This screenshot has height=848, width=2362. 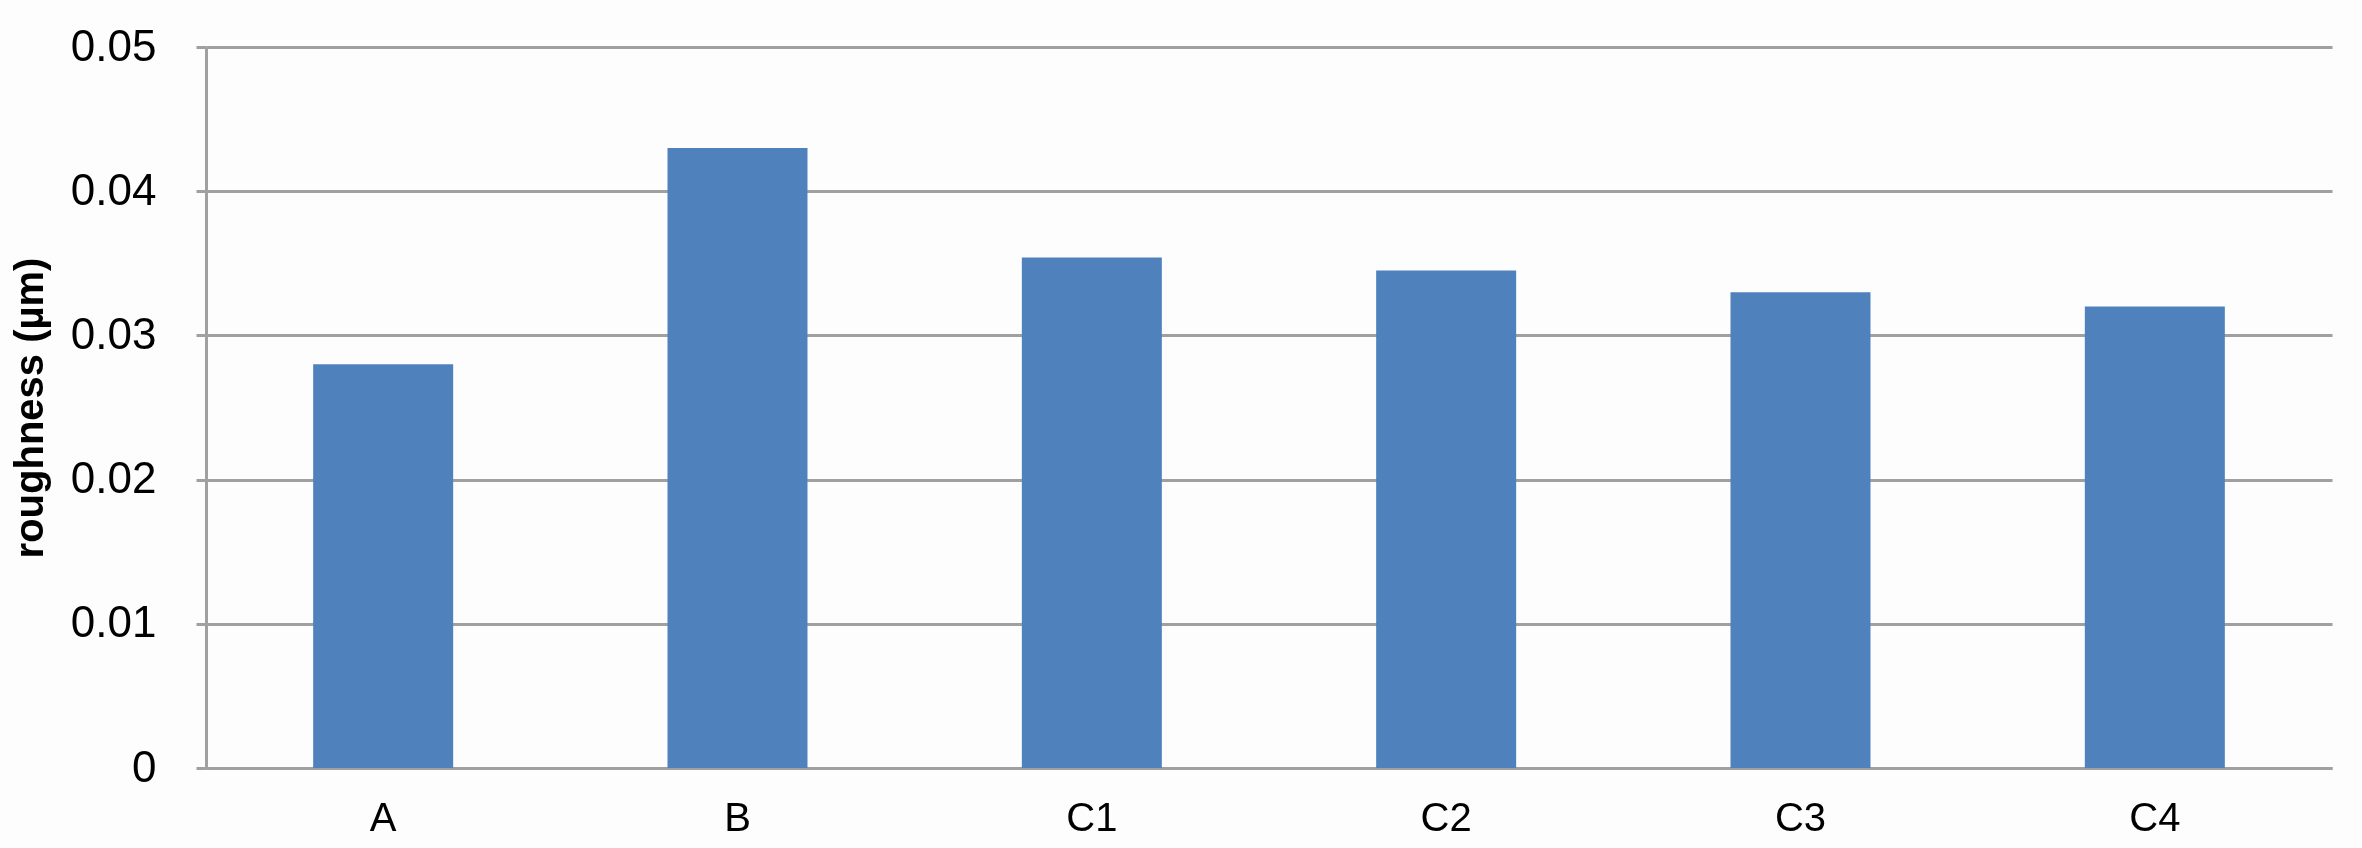 What do you see at coordinates (113, 45) in the screenshot?
I see `y-tick-label: 0.05` at bounding box center [113, 45].